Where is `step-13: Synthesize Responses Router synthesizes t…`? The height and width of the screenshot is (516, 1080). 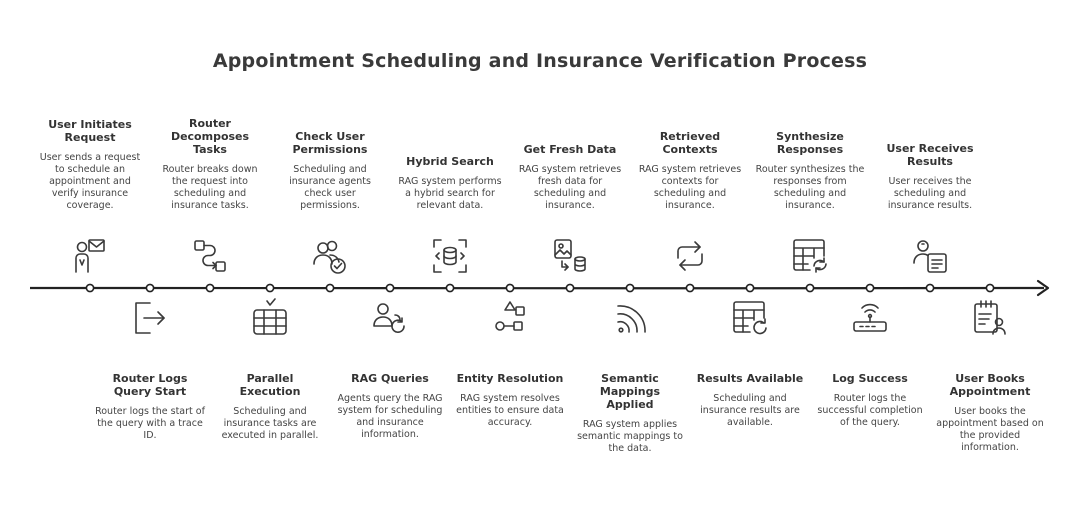
step-13: Synthesize Responses Router synthesizes t… is located at coordinates (810, 171).